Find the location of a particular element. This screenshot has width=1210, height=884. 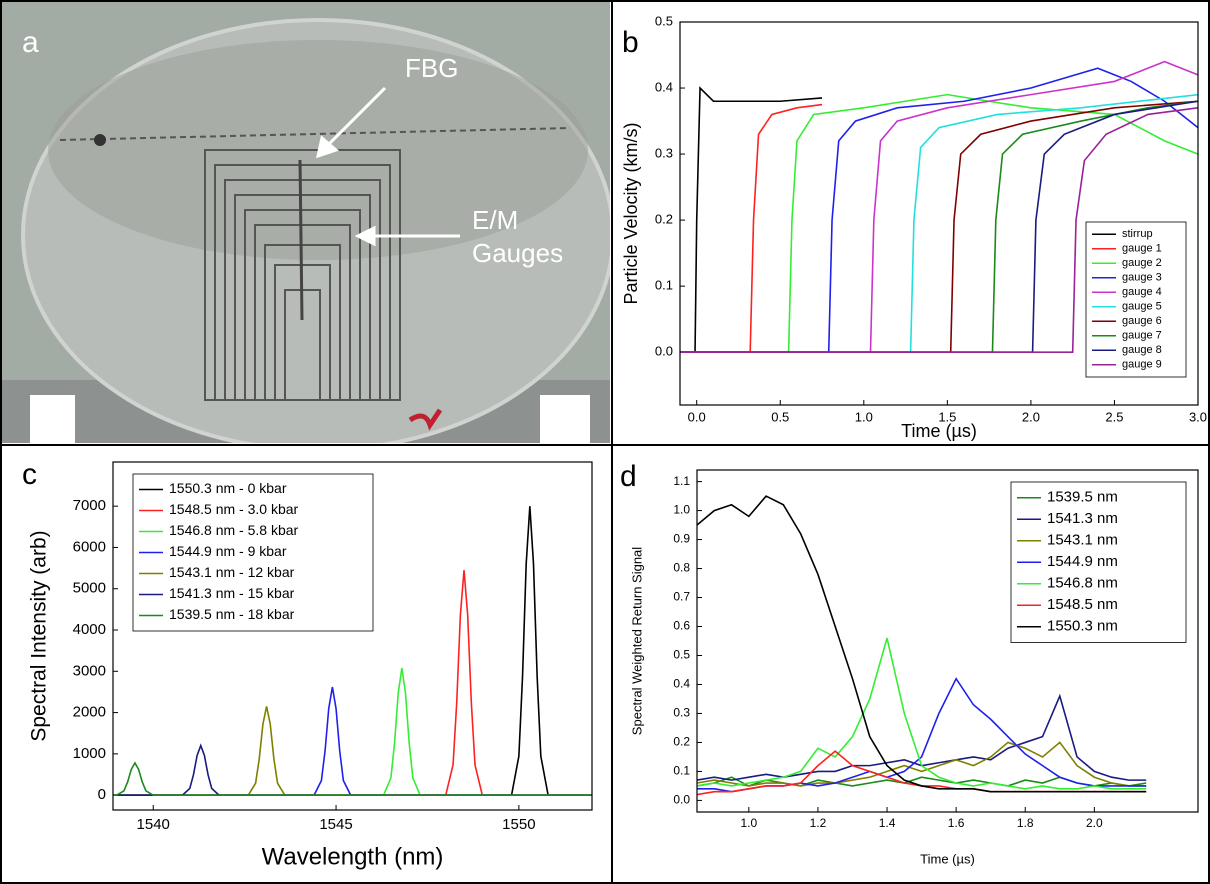

legend-label: gauge 5 is located at coordinates (1142, 307).